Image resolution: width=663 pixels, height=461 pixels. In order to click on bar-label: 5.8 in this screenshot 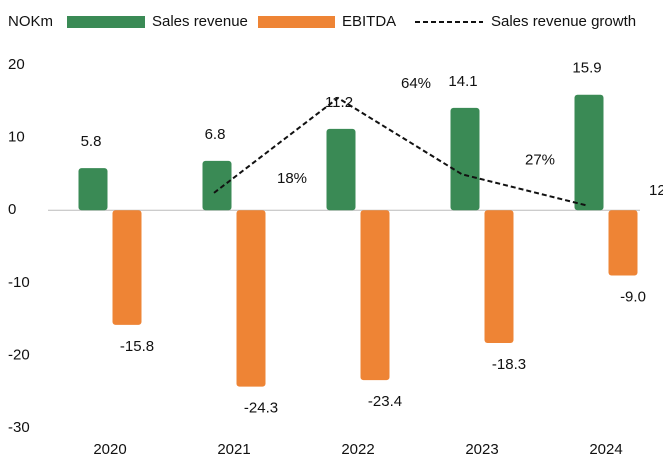, I will do `click(91, 141)`.